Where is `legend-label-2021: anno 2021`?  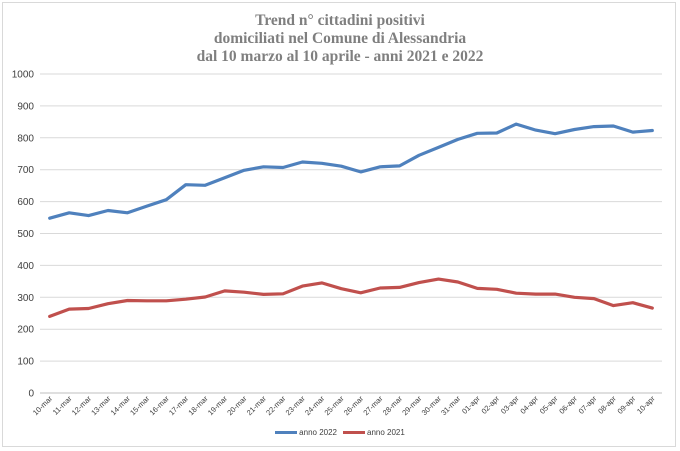
legend-label-2021: anno 2021 is located at coordinates (386, 432).